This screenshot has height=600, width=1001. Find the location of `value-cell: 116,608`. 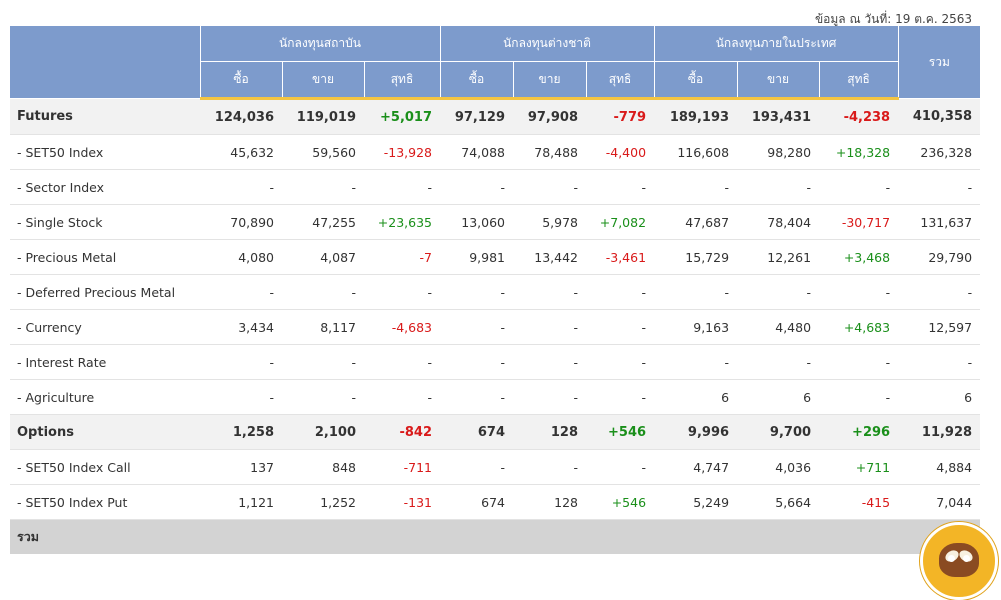

value-cell: 116,608 is located at coordinates (696, 152).